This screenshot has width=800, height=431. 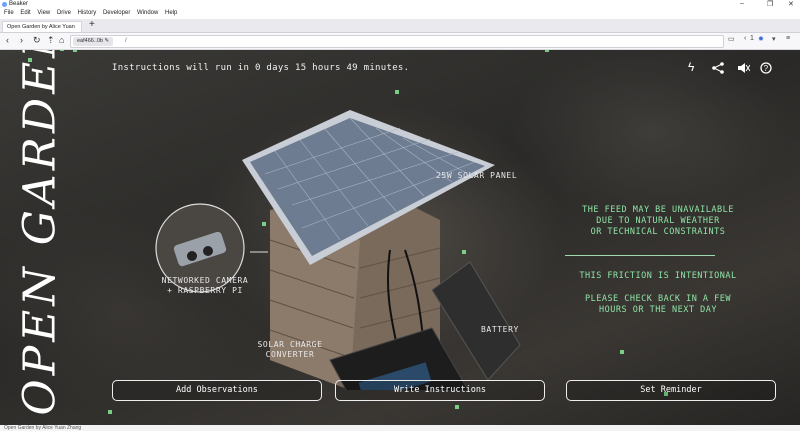 I want to click on solar-panel-grid, so click(x=370, y=179).